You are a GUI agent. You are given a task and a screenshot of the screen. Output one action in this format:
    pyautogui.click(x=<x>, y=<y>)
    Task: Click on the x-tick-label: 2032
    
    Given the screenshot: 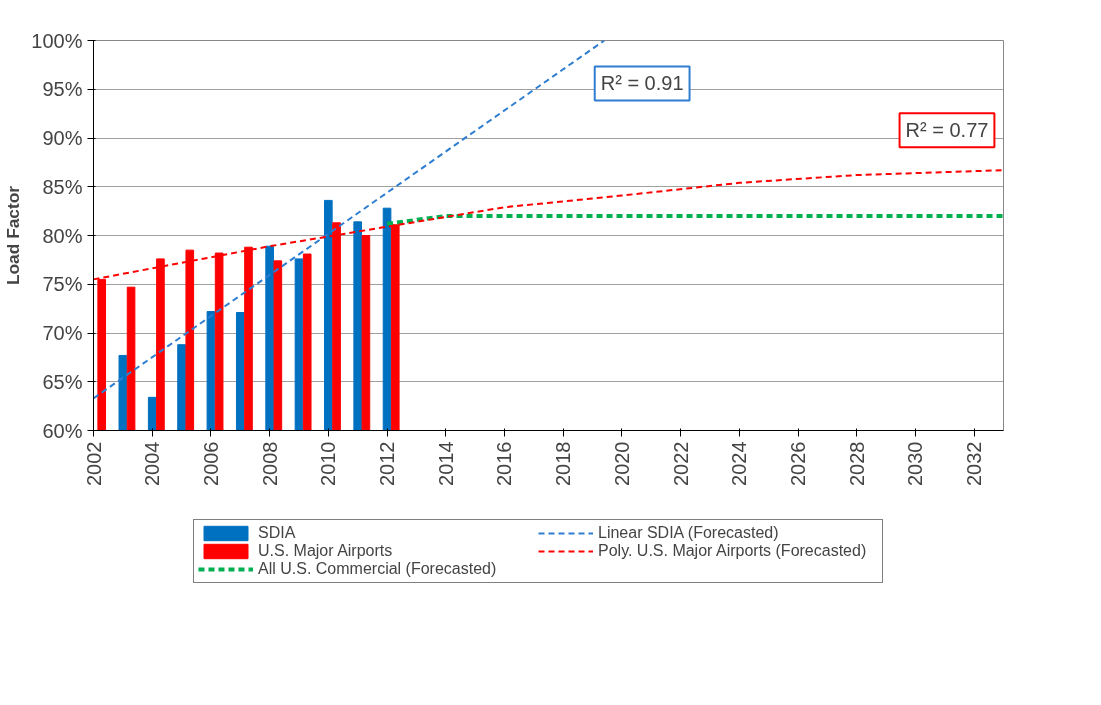 What is the action you would take?
    pyautogui.click(x=974, y=463)
    